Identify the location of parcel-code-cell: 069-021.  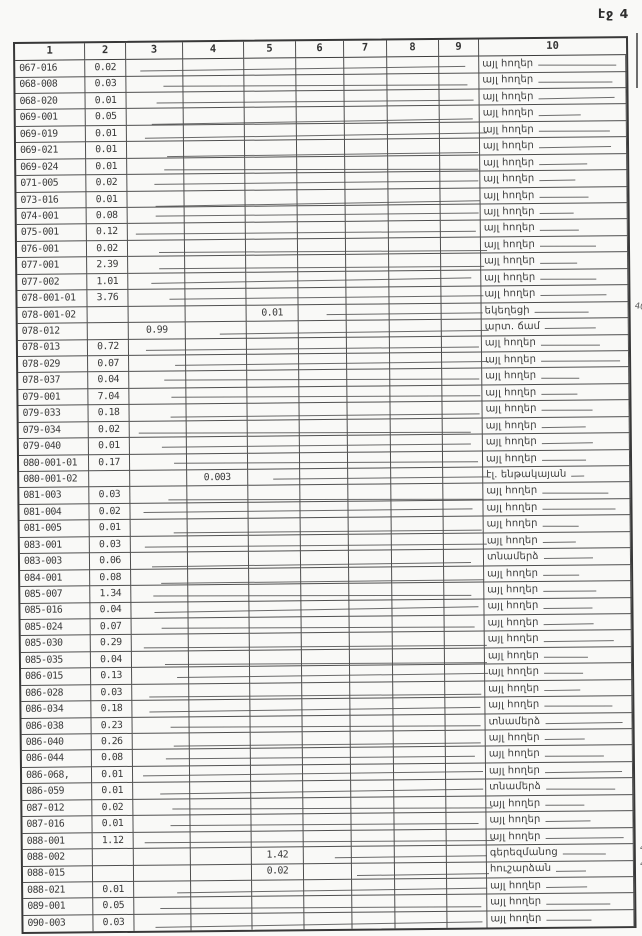
(51, 151).